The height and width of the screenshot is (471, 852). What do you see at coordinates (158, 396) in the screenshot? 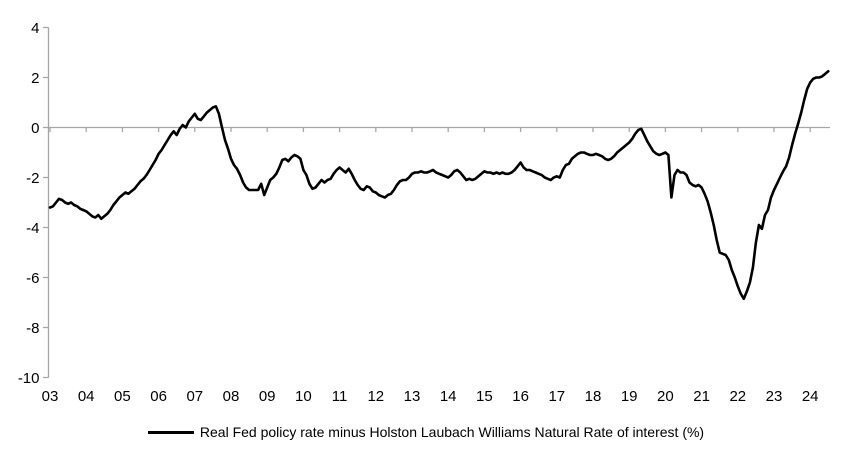
I see `x-axis-tick-label: 06` at bounding box center [158, 396].